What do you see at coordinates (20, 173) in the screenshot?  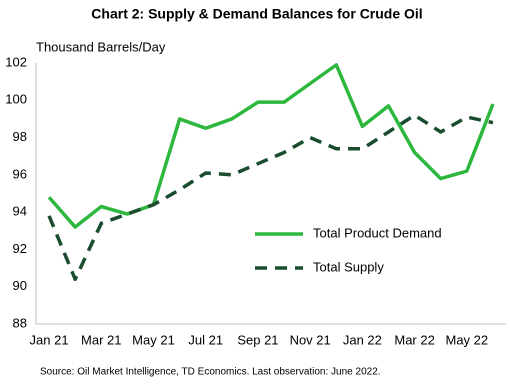 I see `y-tick-label: 96` at bounding box center [20, 173].